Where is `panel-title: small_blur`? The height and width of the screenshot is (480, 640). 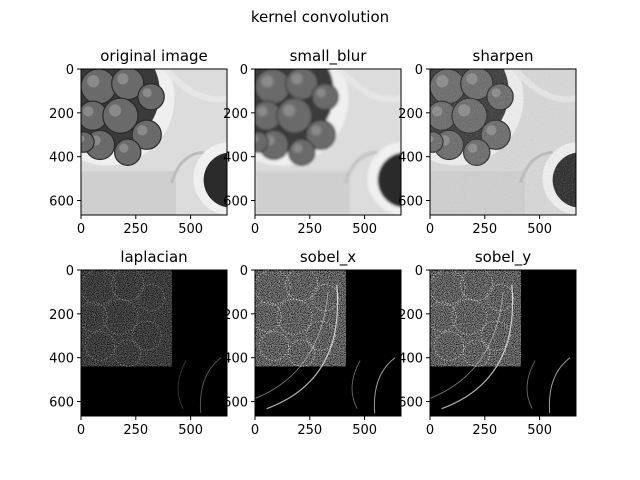
panel-title: small_blur is located at coordinates (329, 56).